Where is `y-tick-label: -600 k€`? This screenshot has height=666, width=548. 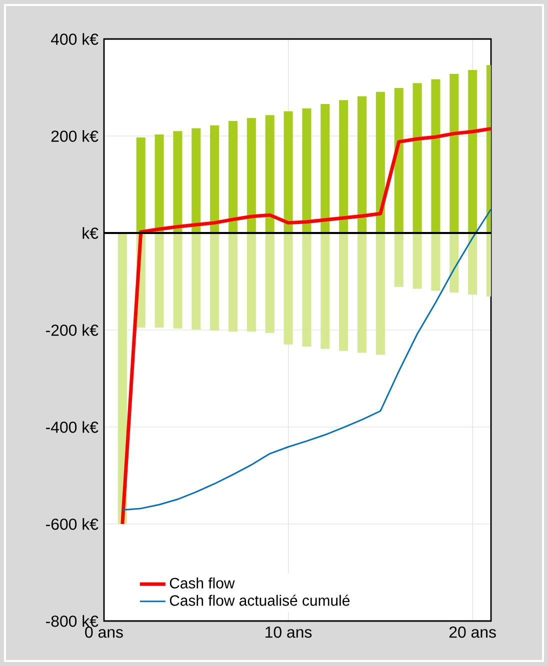 y-tick-label: -600 k€ is located at coordinates (72, 524).